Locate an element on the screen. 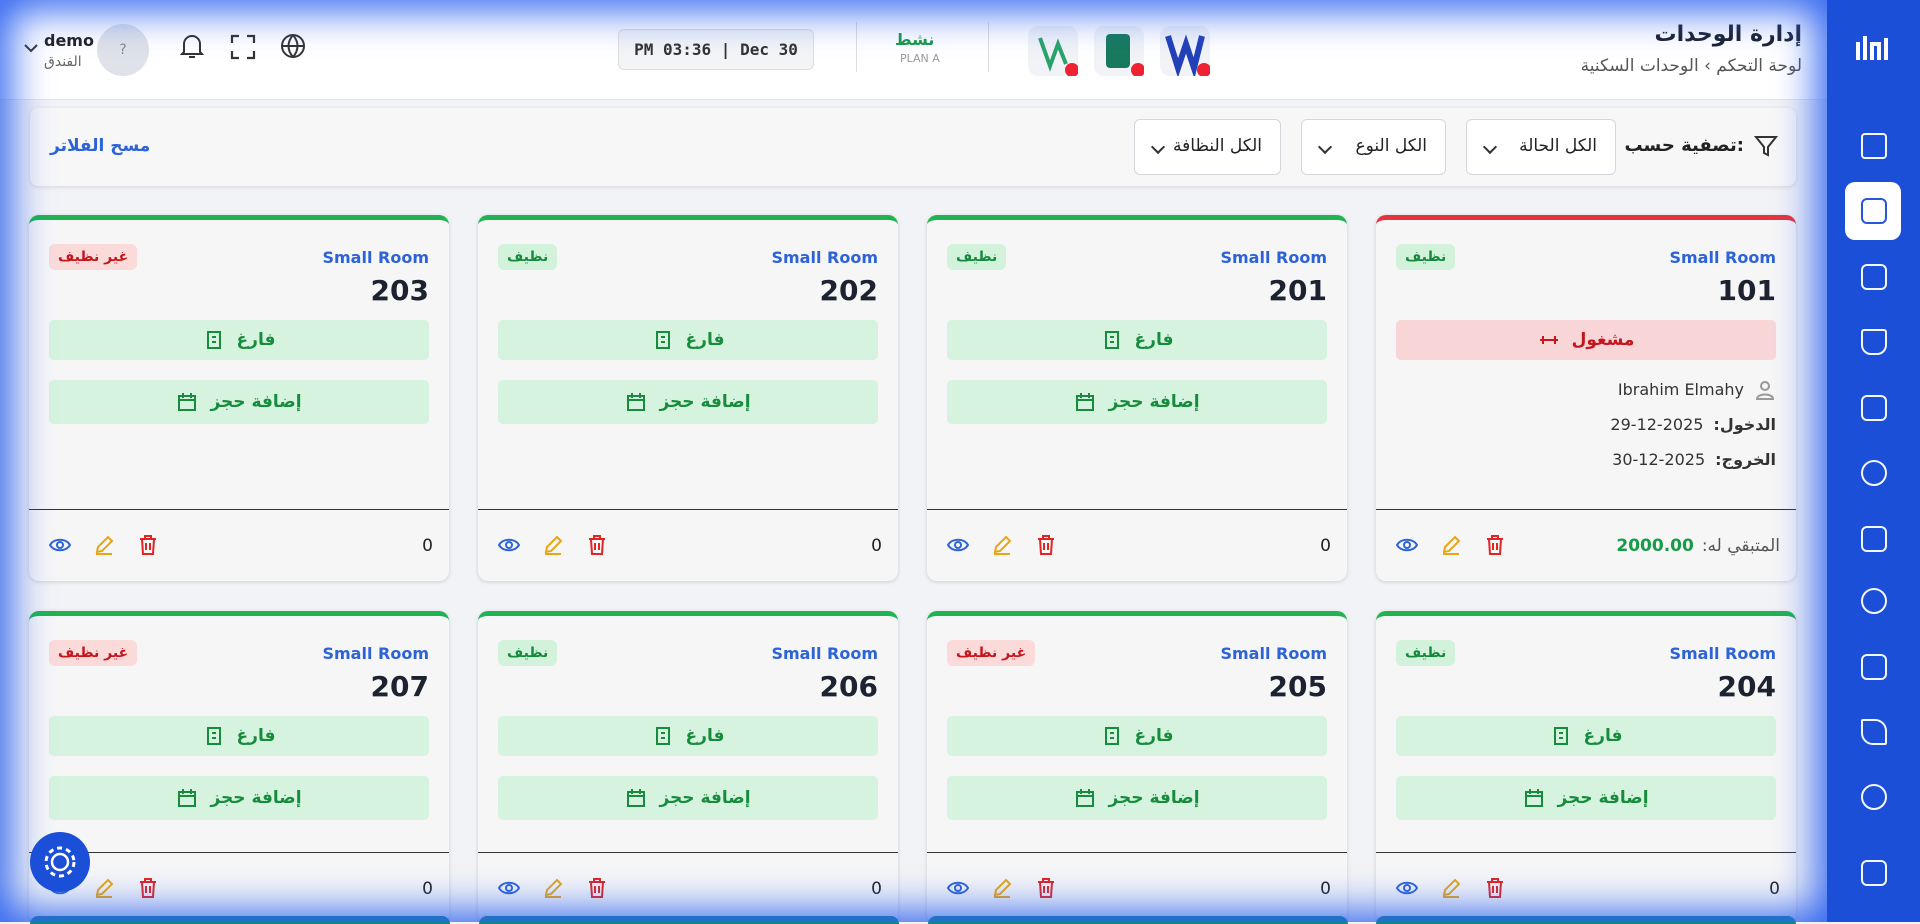  active-item is located at coordinates (1873, 211).